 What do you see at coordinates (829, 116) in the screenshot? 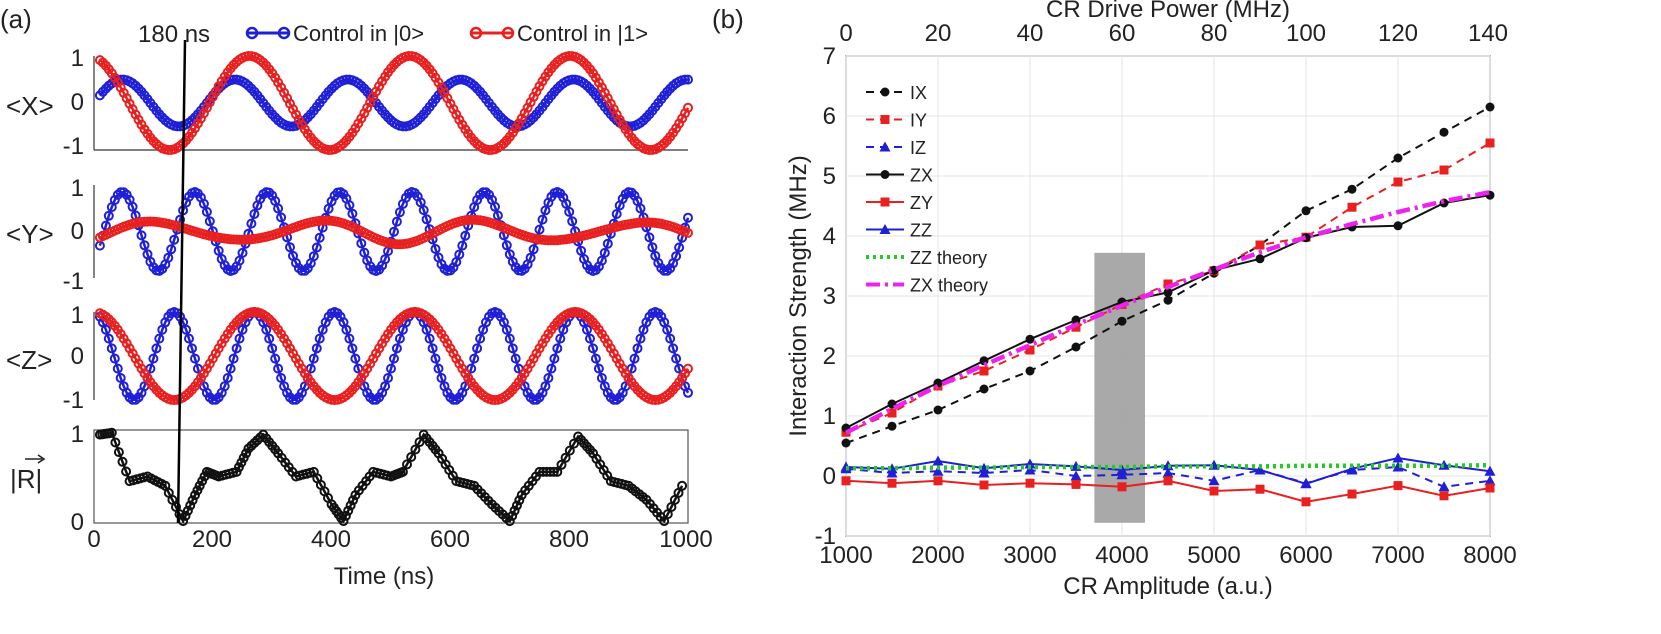
I see `y-tick: 6` at bounding box center [829, 116].